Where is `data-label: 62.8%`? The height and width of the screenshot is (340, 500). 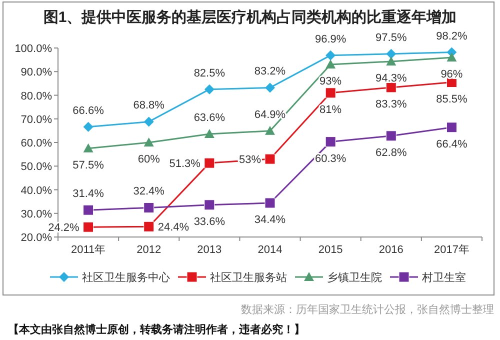 data-label: 62.8% is located at coordinates (391, 152).